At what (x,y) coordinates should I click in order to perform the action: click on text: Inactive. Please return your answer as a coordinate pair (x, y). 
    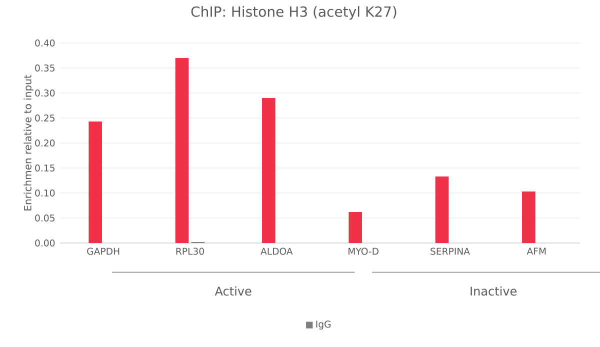
    Looking at the image, I should click on (493, 291).